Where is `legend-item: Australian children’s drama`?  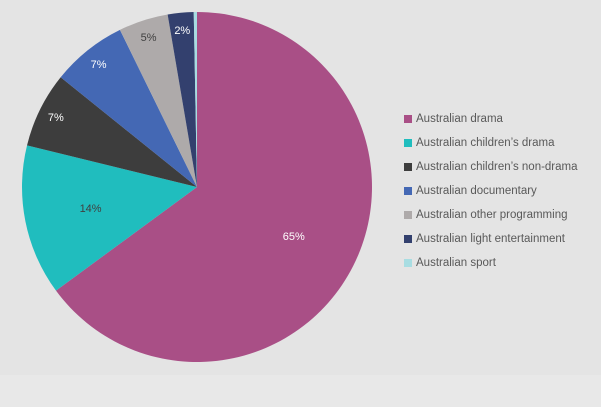
legend-item: Australian children’s drama is located at coordinates (491, 143).